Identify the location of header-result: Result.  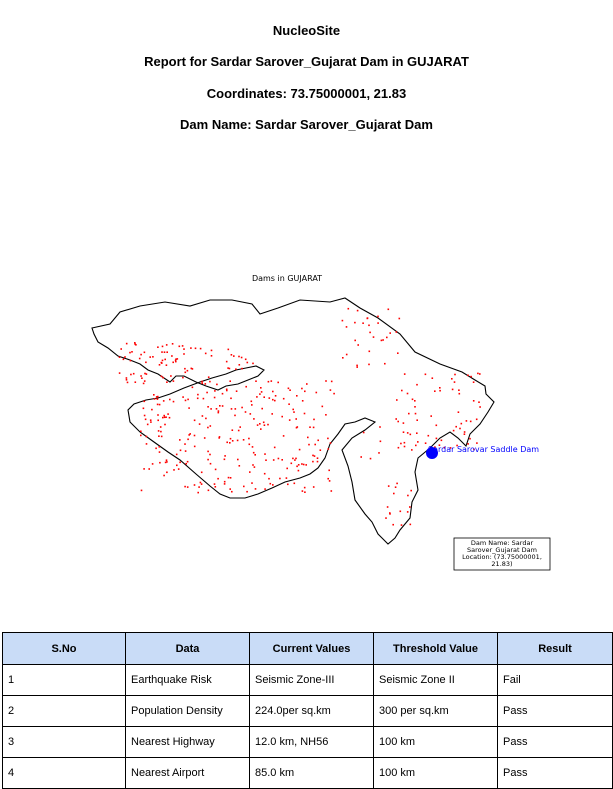
(555, 648).